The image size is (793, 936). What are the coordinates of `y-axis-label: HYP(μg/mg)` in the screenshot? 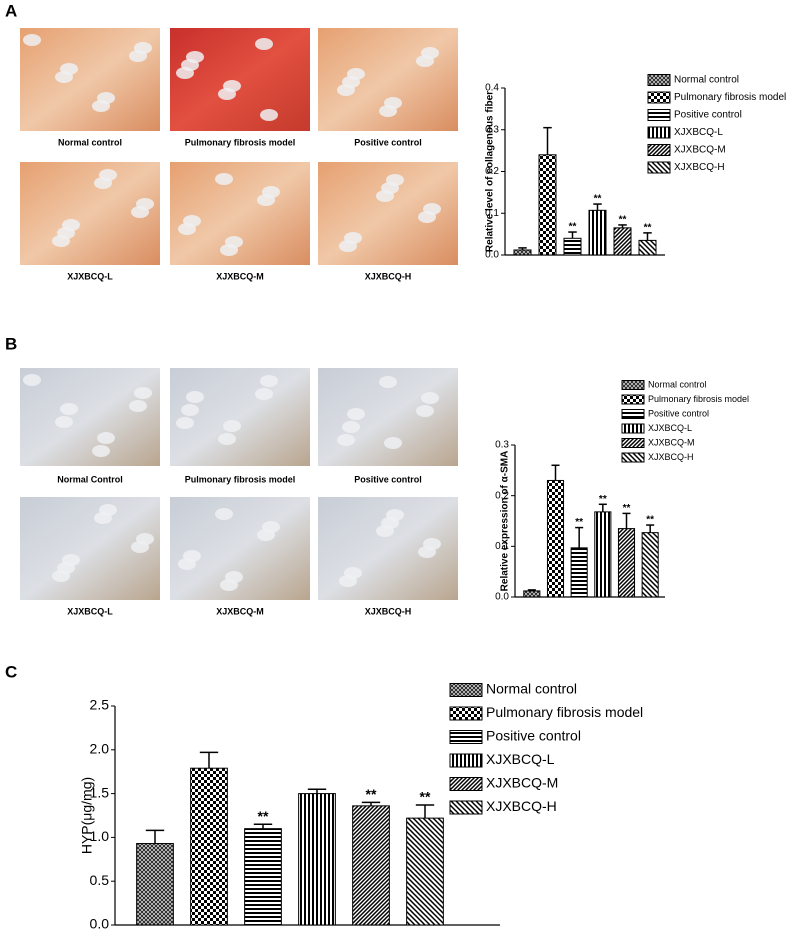 It's located at (87, 815).